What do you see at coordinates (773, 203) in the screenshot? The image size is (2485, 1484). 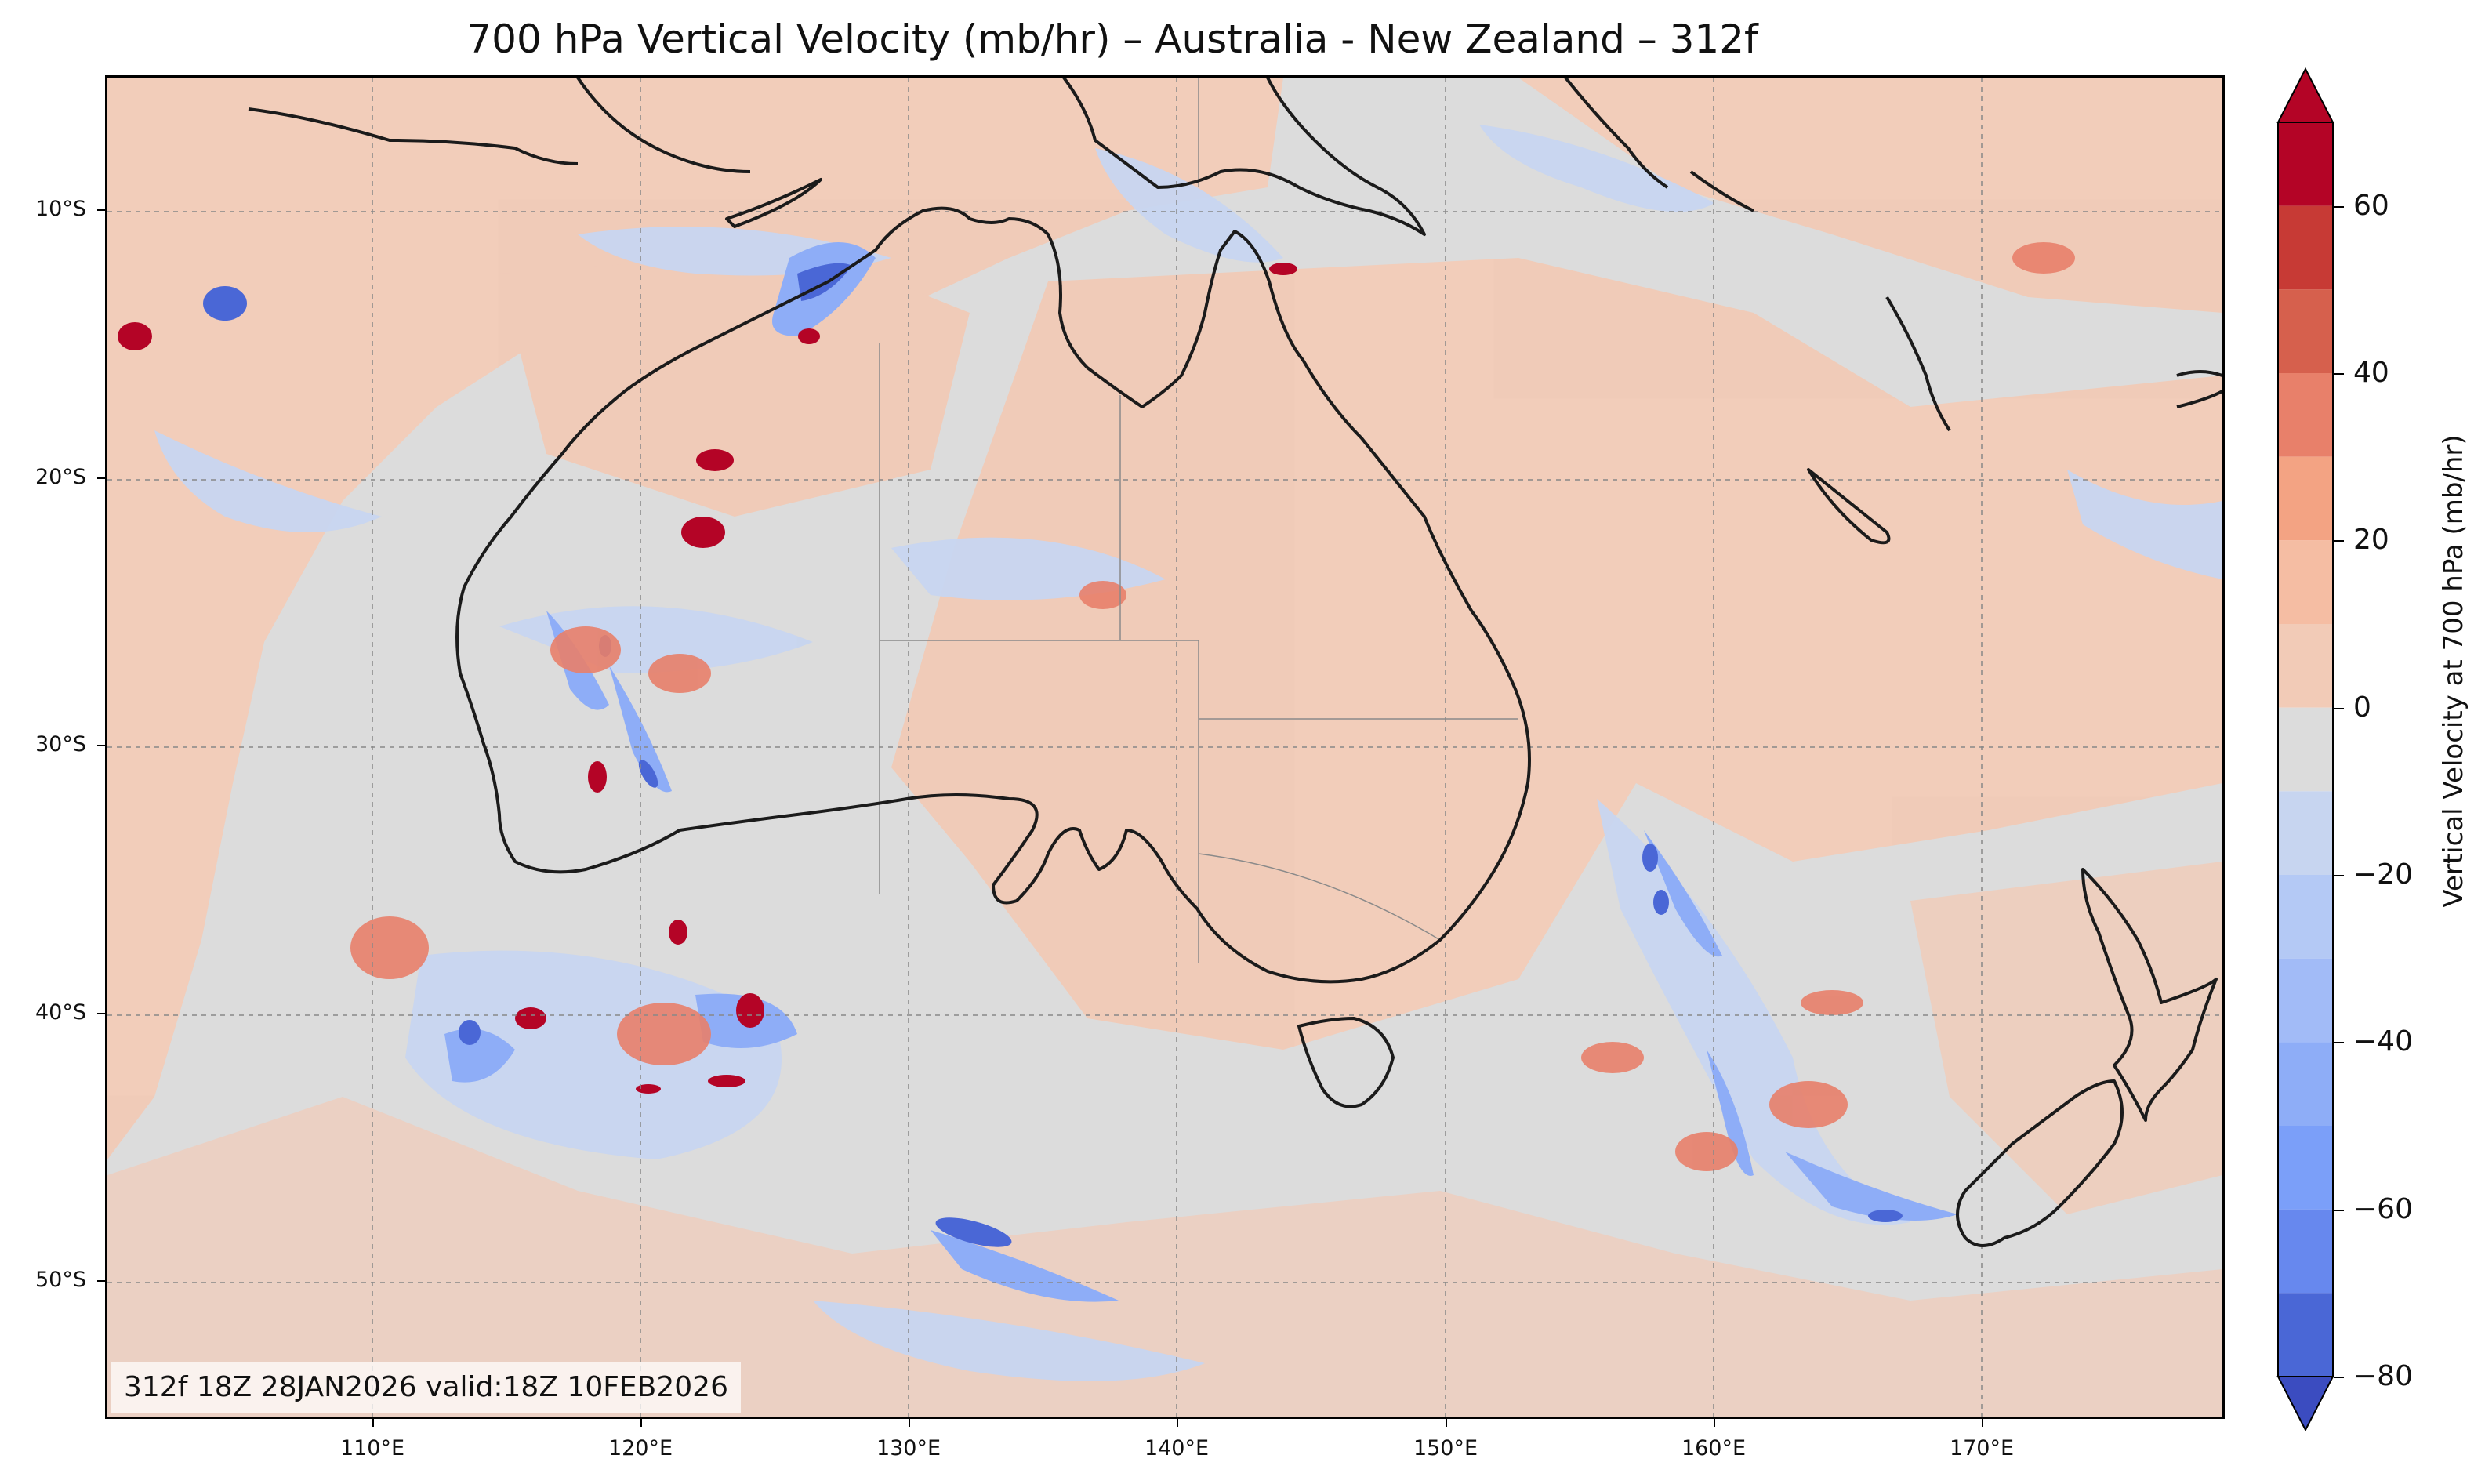 I see `timor-coastline` at bounding box center [773, 203].